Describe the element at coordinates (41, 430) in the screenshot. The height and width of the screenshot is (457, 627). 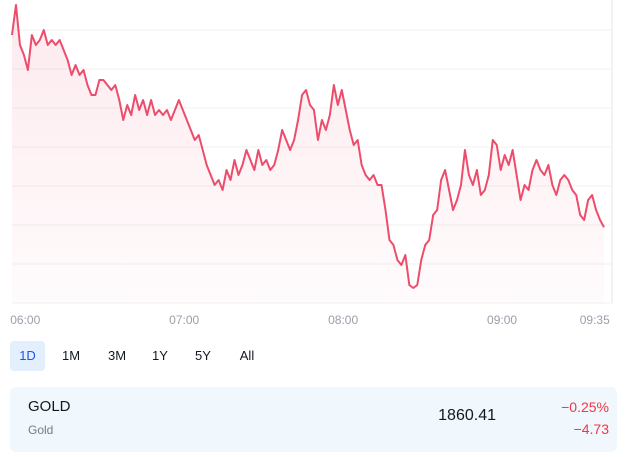
I see `instrument-name: Gold` at that location.